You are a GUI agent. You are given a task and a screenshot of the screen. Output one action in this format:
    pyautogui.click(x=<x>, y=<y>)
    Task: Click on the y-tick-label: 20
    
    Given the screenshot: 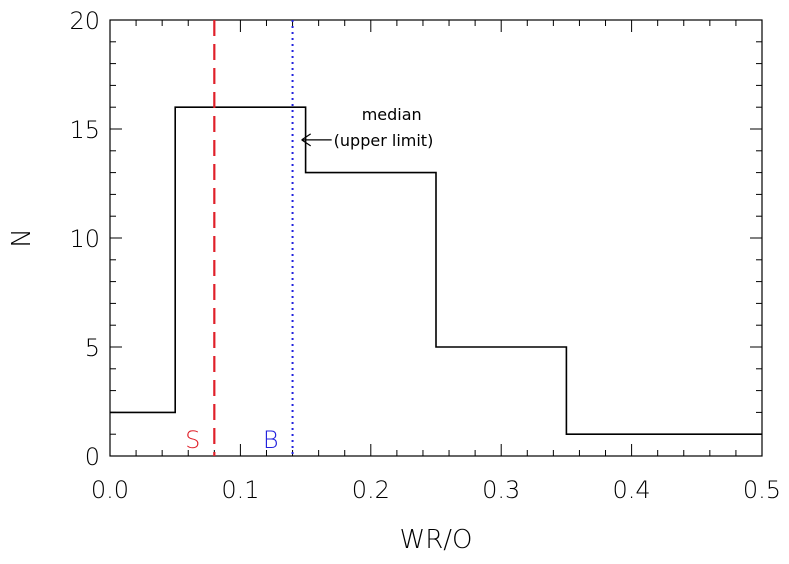 What is the action you would take?
    pyautogui.click(x=84, y=21)
    